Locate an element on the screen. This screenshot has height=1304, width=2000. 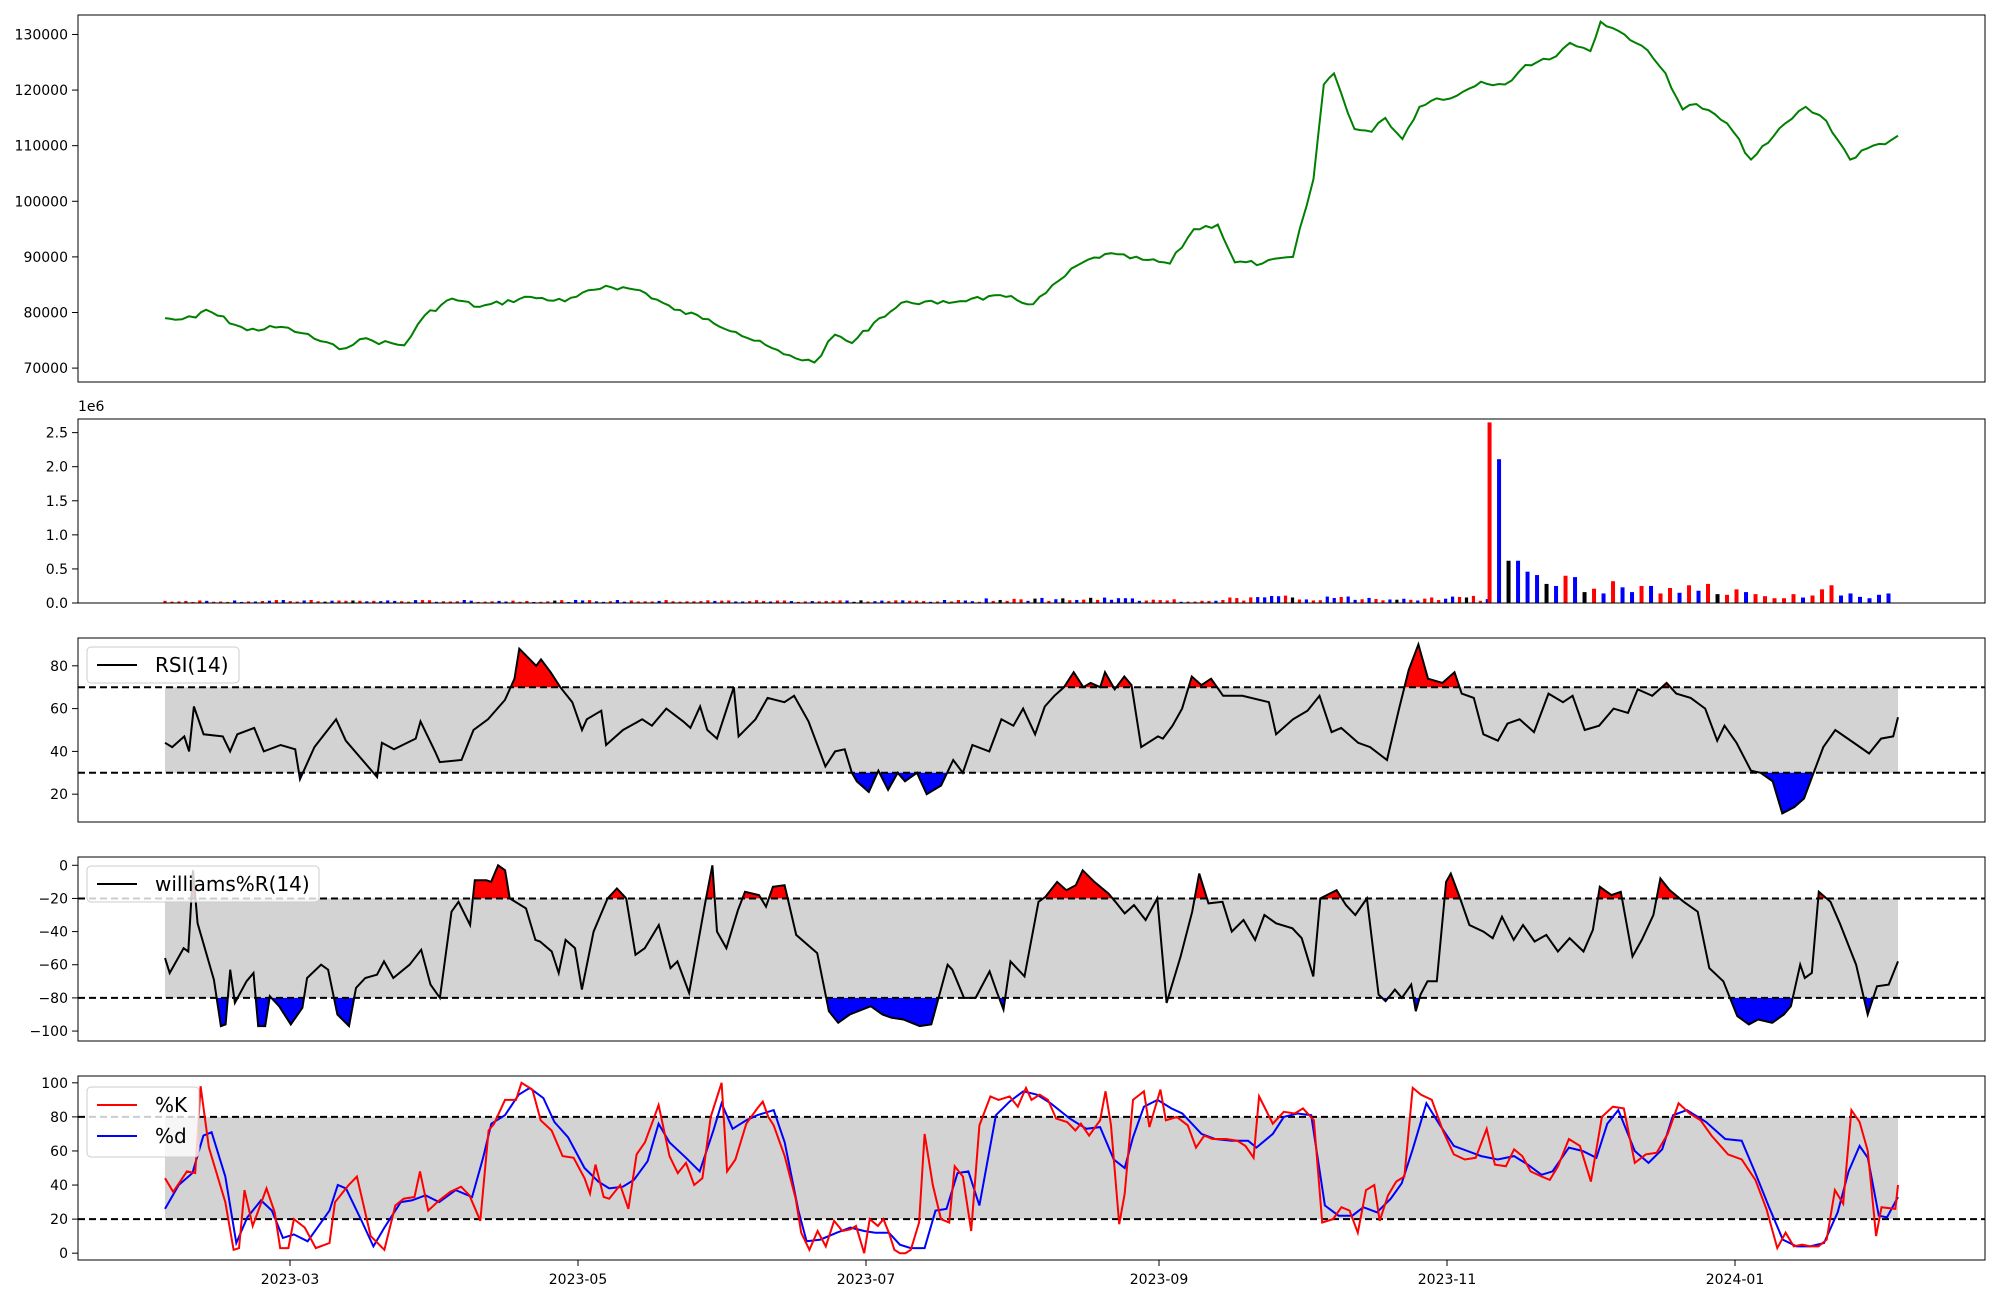
volume-ytick-label: 2.5 is located at coordinates (57, 434).